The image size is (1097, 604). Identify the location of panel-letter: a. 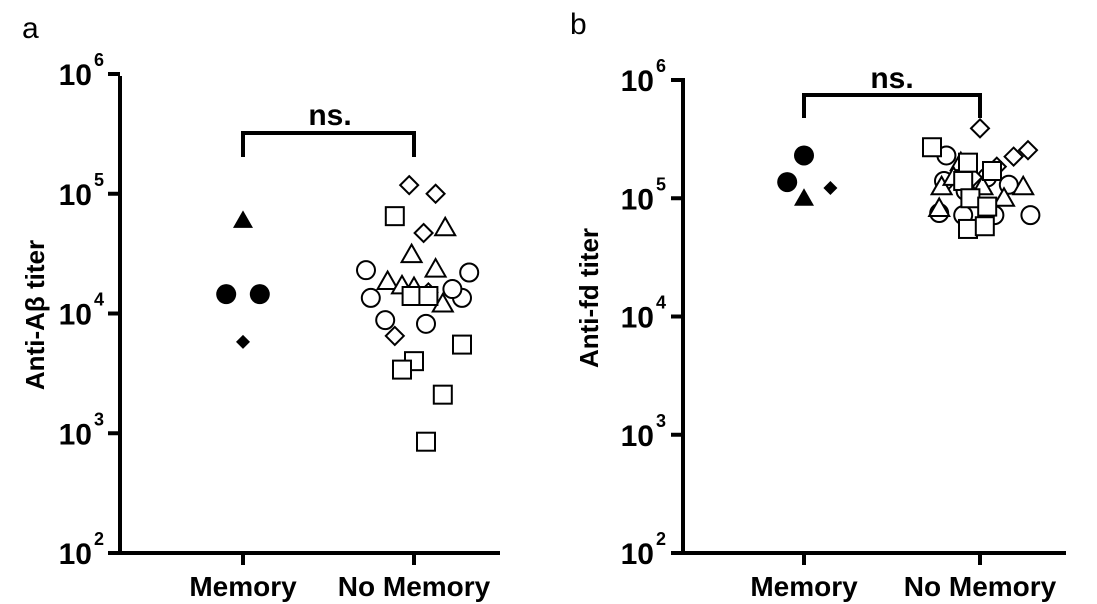
(30, 28).